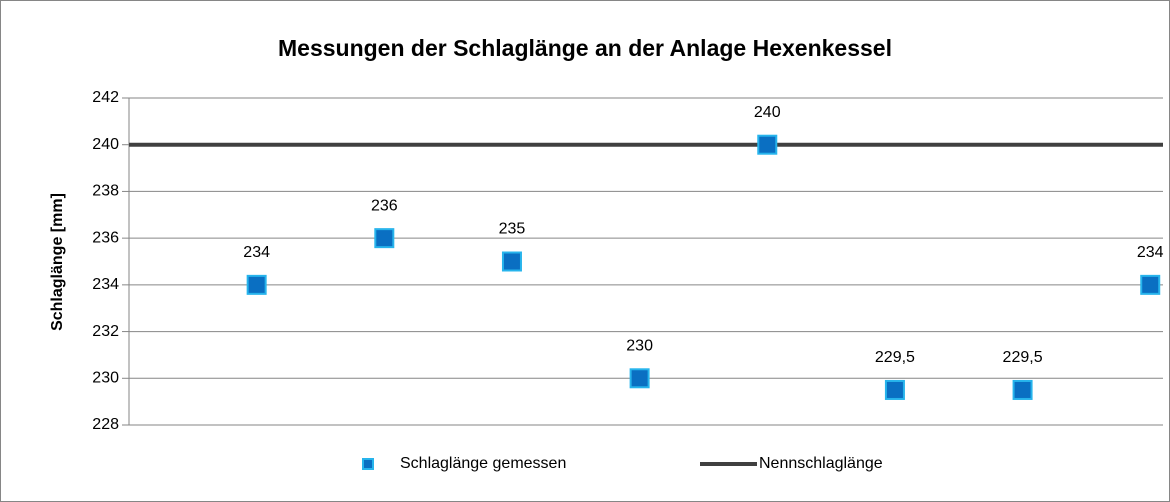 The image size is (1170, 502). What do you see at coordinates (105, 237) in the screenshot?
I see `y-tick-label: 236` at bounding box center [105, 237].